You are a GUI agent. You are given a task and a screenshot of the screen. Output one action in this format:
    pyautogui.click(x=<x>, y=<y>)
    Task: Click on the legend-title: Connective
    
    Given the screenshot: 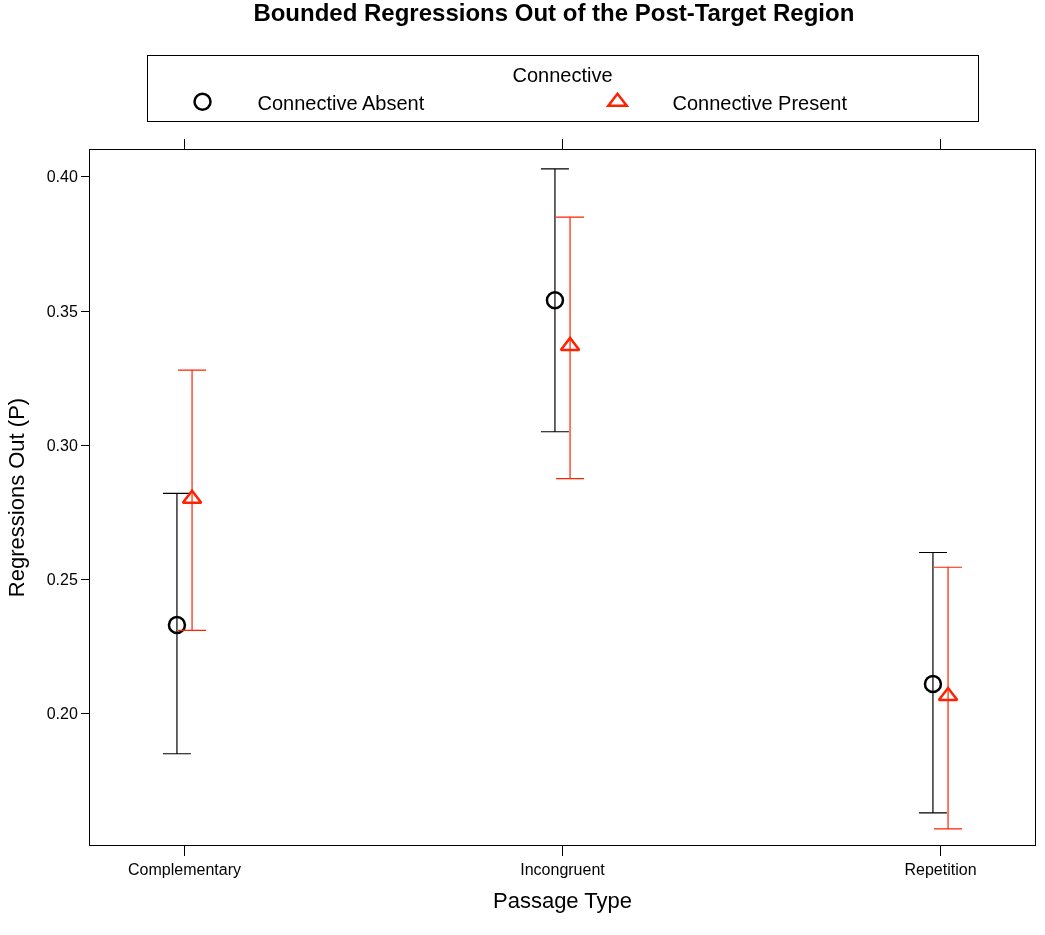 What is the action you would take?
    pyautogui.click(x=562, y=75)
    